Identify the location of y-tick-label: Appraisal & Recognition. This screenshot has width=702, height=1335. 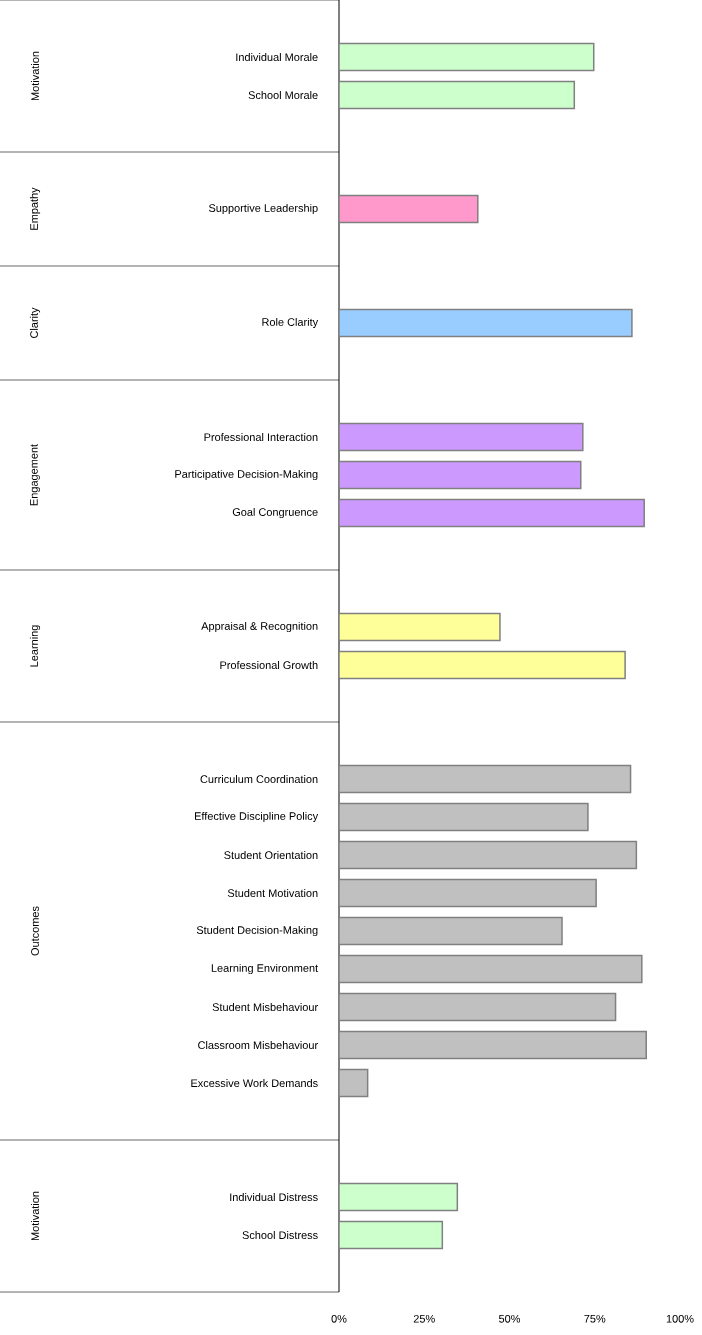
(259, 627).